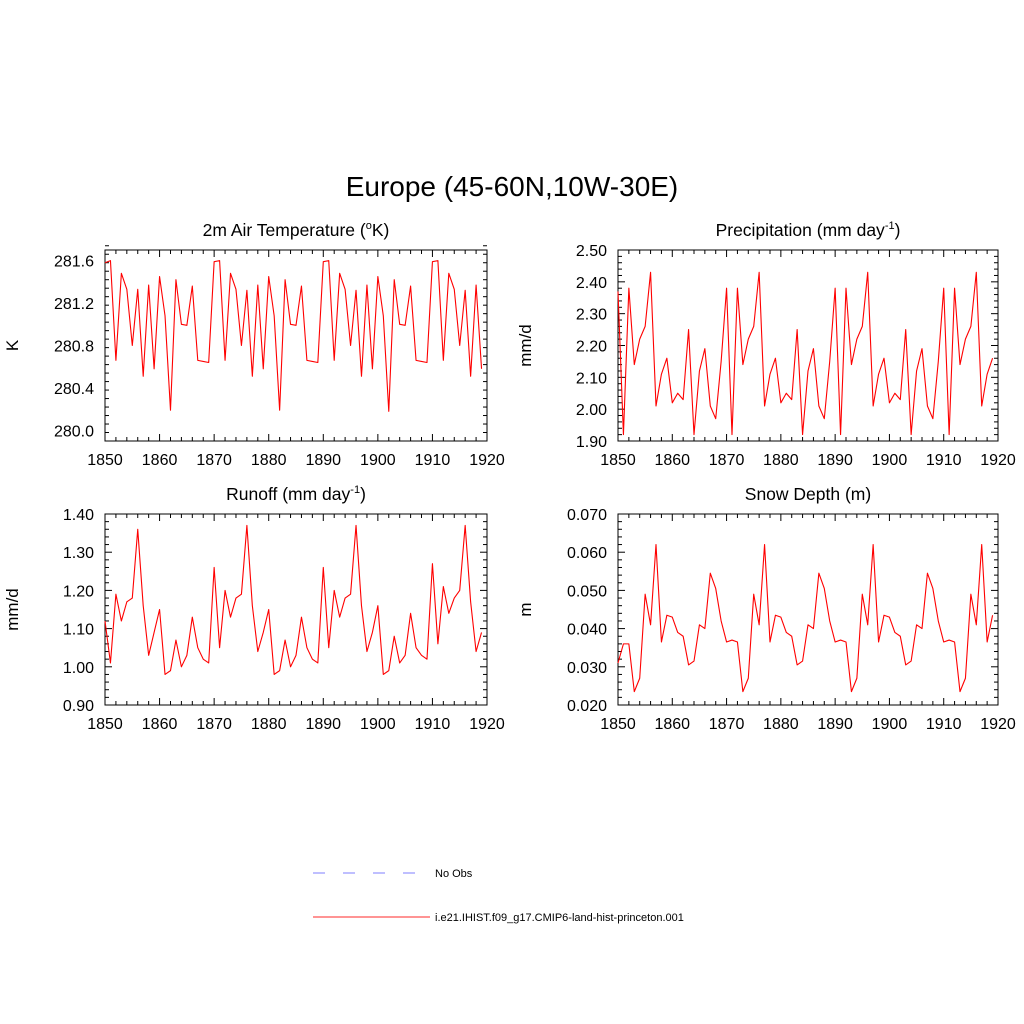 The height and width of the screenshot is (1024, 1024). Describe the element at coordinates (78, 668) in the screenshot. I see `y-tick-label: 1.00` at that location.